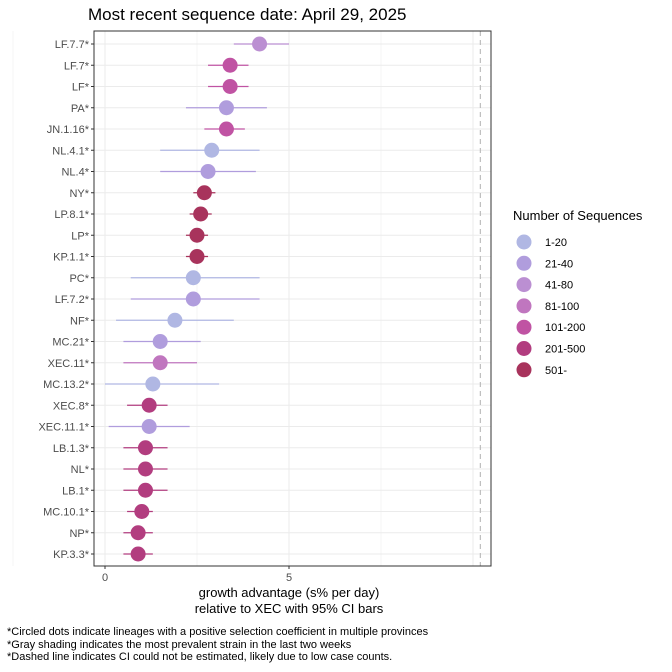  I want to click on y-tick-label: LF.7*, so click(77, 66).